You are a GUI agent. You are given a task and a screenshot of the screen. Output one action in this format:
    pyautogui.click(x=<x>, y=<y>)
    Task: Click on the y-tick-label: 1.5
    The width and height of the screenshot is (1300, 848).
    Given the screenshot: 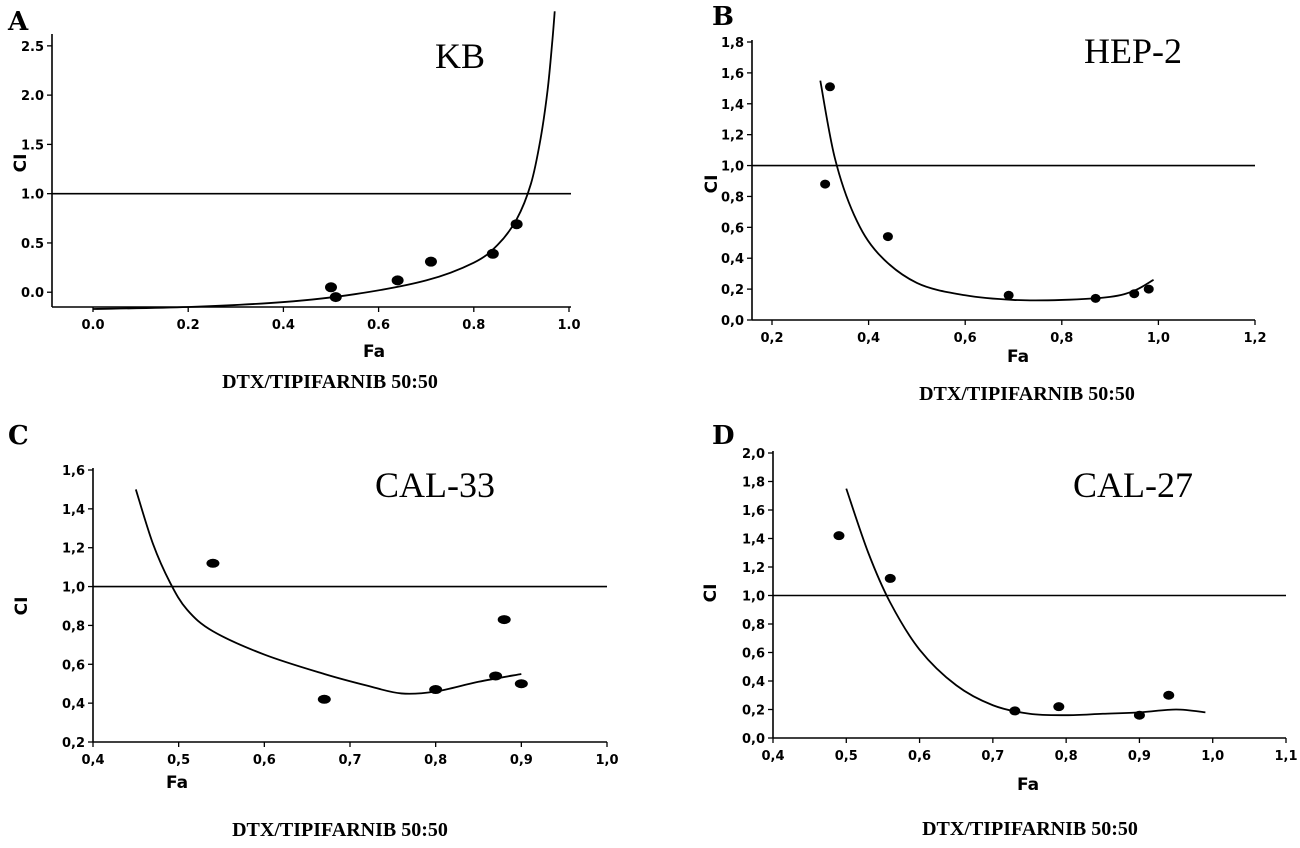 What is the action you would take?
    pyautogui.click(x=32, y=145)
    